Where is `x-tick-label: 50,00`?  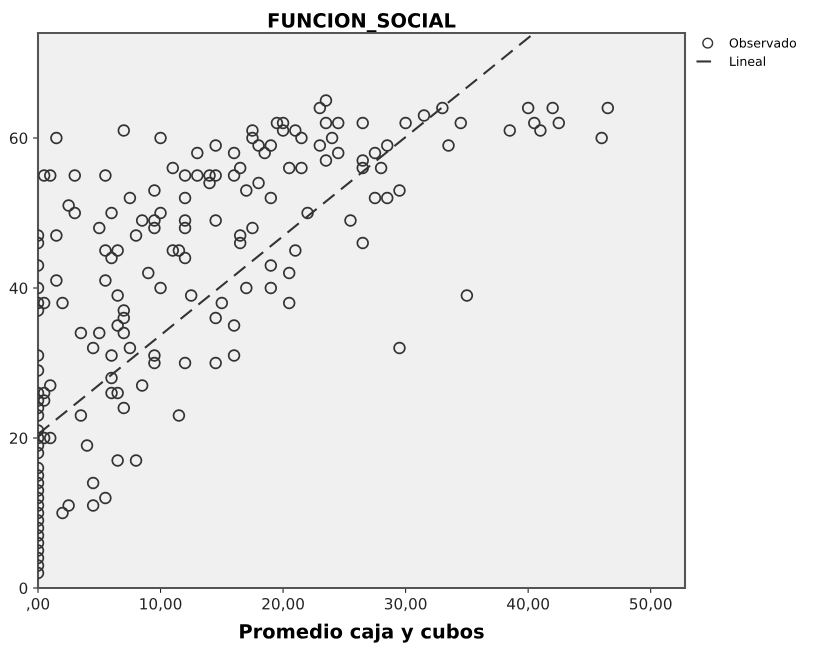 x-tick-label: 50,00 is located at coordinates (651, 605).